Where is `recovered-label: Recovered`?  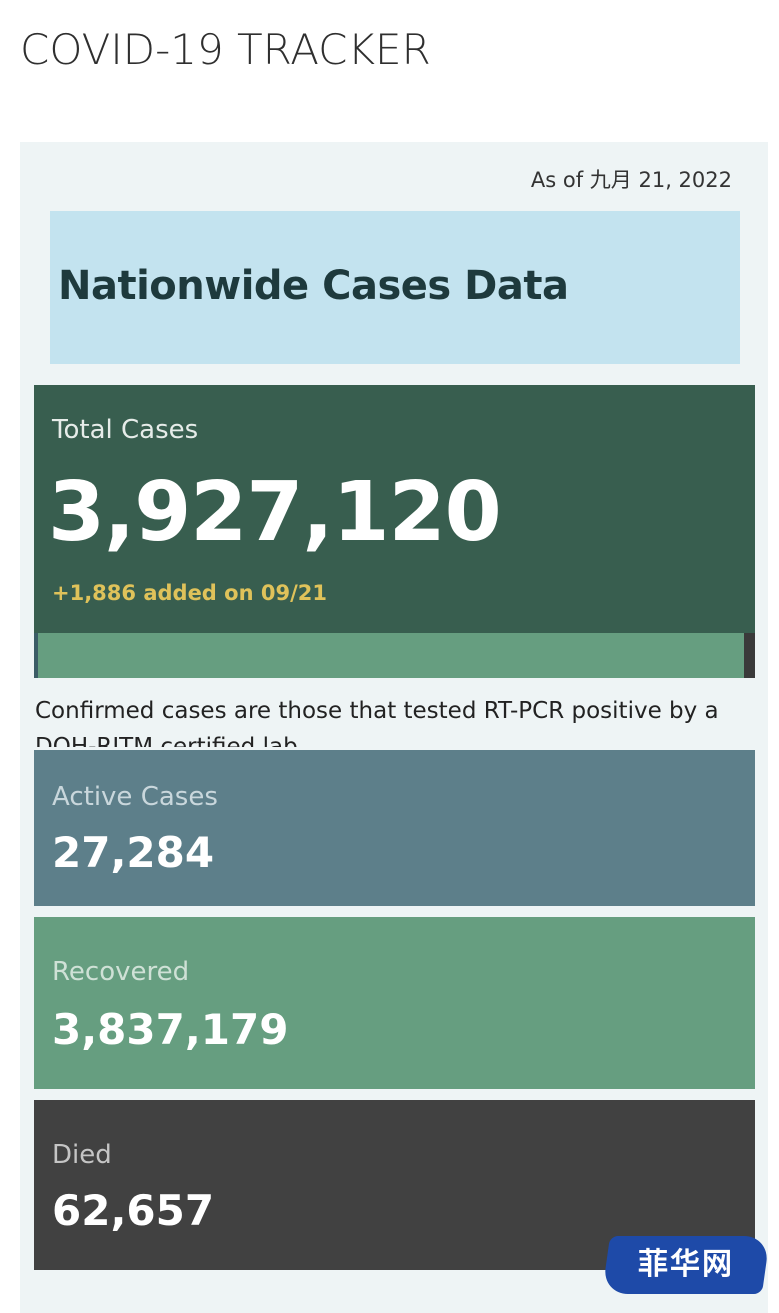 recovered-label: Recovered is located at coordinates (121, 972).